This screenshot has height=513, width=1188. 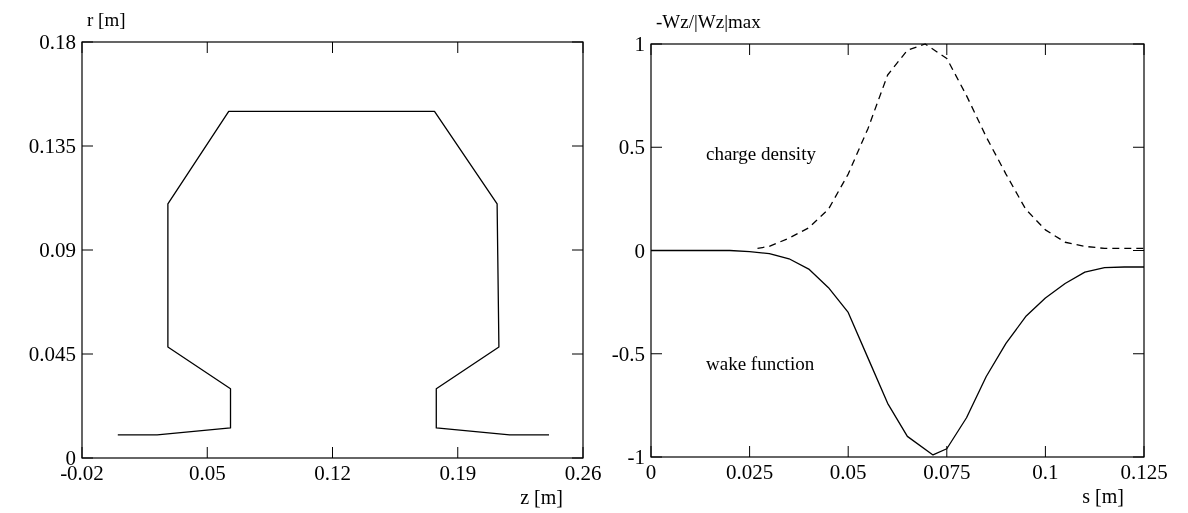 What do you see at coordinates (1045, 472) in the screenshot?
I see `x-tick-label: 0.1` at bounding box center [1045, 472].